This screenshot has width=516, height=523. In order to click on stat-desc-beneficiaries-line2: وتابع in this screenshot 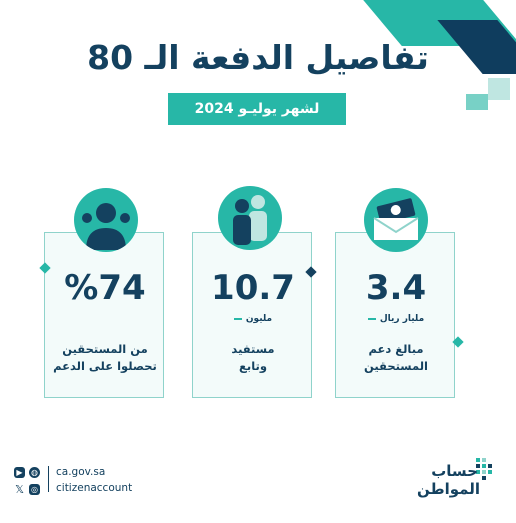, I will do `click(253, 366)`.